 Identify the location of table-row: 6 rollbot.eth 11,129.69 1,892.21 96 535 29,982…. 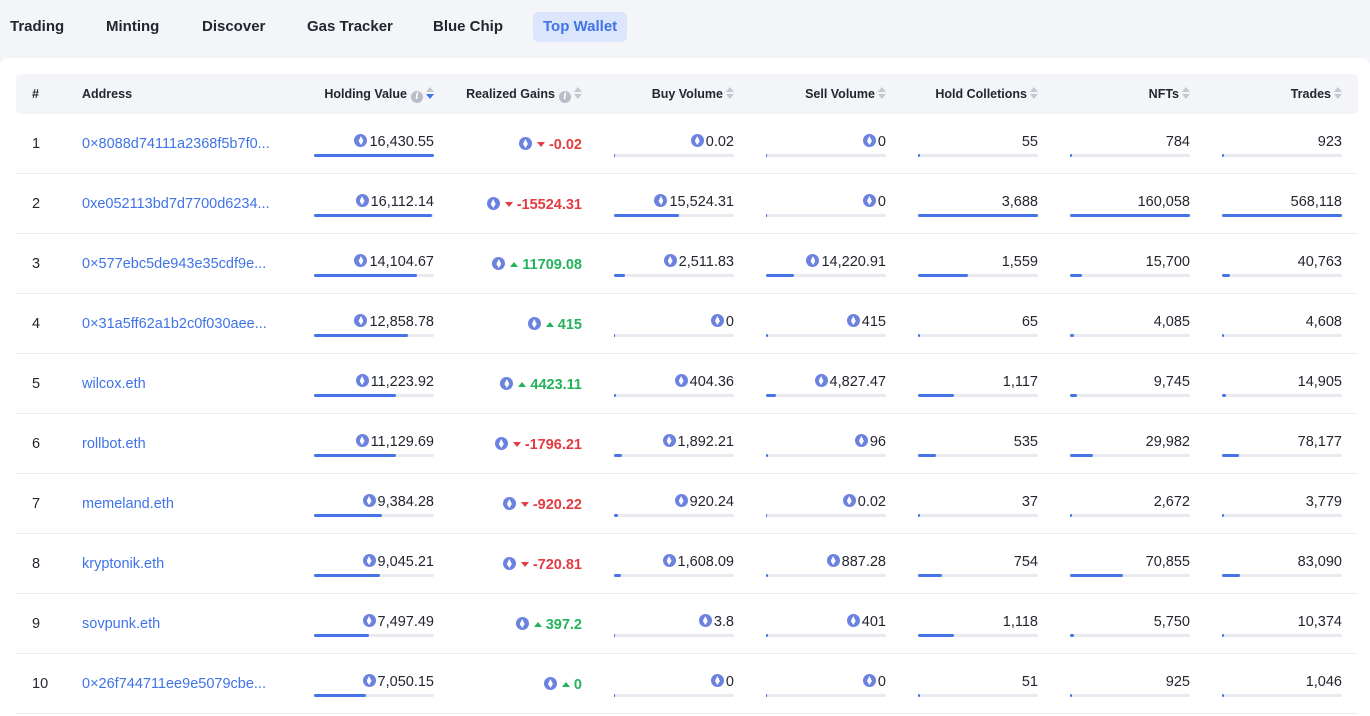
(687, 444).